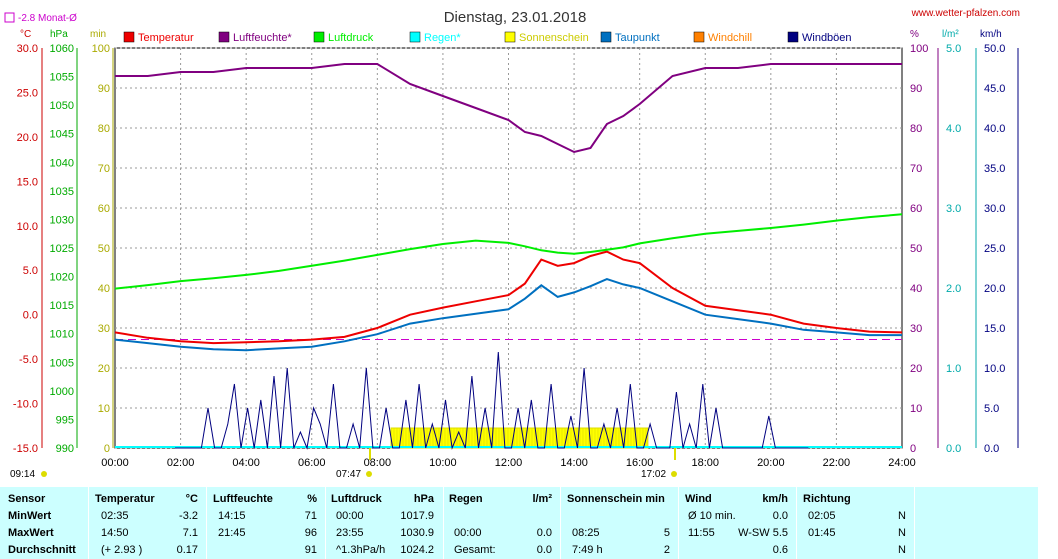 This screenshot has height=559, width=1058. What do you see at coordinates (27, 182) in the screenshot?
I see `temp-tick-label: 15.0` at bounding box center [27, 182].